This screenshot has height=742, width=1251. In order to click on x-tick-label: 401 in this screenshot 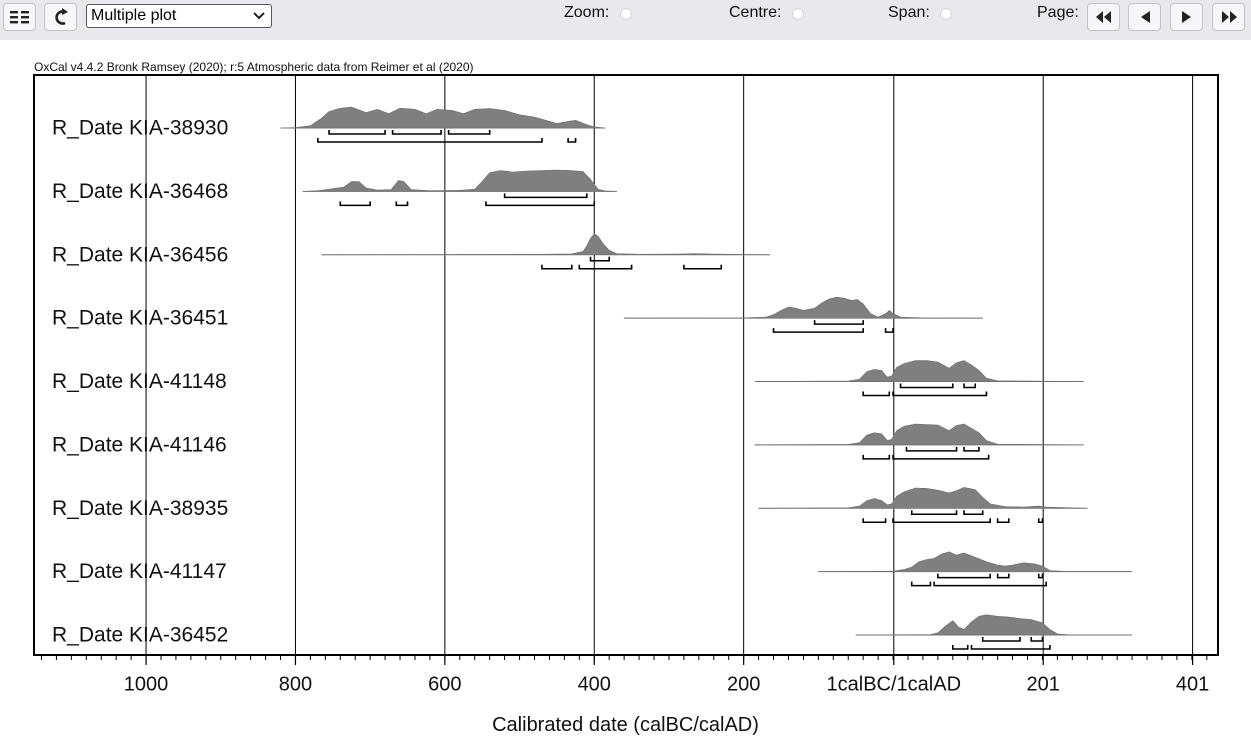, I will do `click(1192, 685)`.